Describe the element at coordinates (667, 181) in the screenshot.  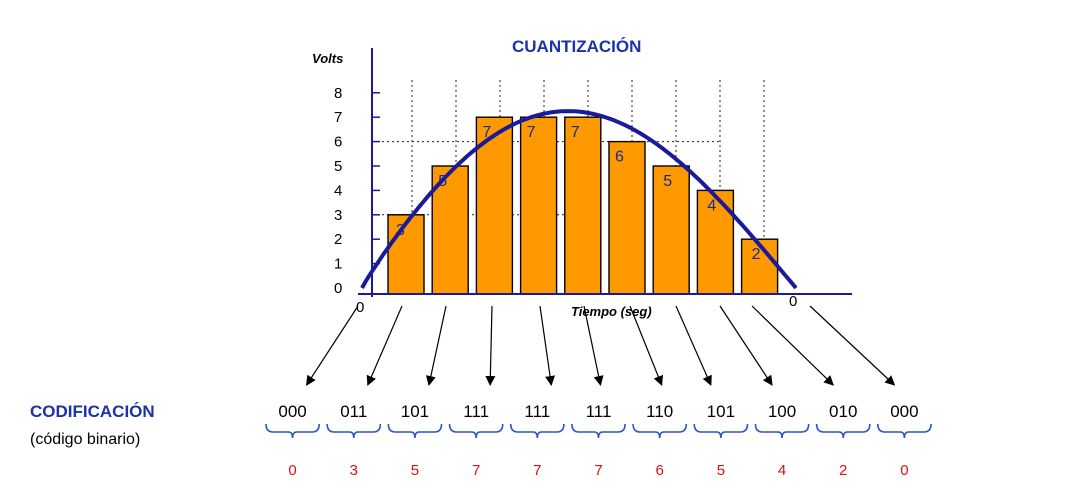
I see `bar-value-label: 5` at that location.